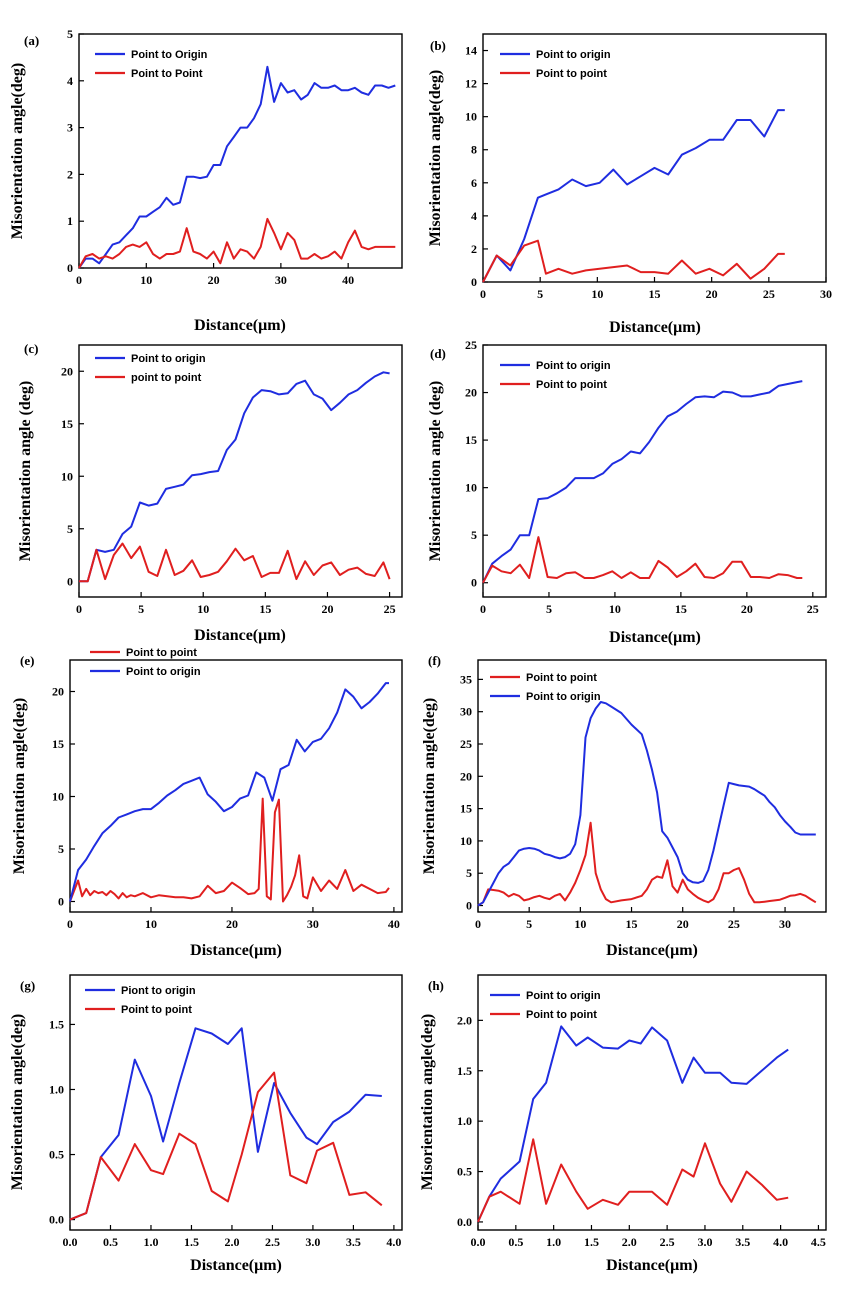 This screenshot has height=1289, width=848. Describe the element at coordinates (474, 183) in the screenshot. I see `y-tick-label: 6` at that location.